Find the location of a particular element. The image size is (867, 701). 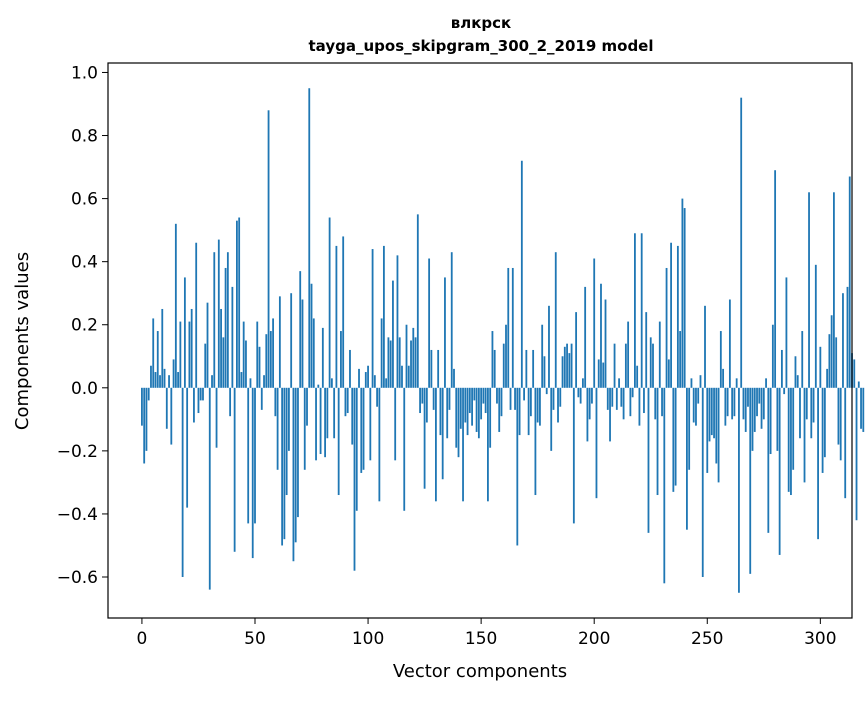

y-tick-label: 0.0 is located at coordinates (84, 389).